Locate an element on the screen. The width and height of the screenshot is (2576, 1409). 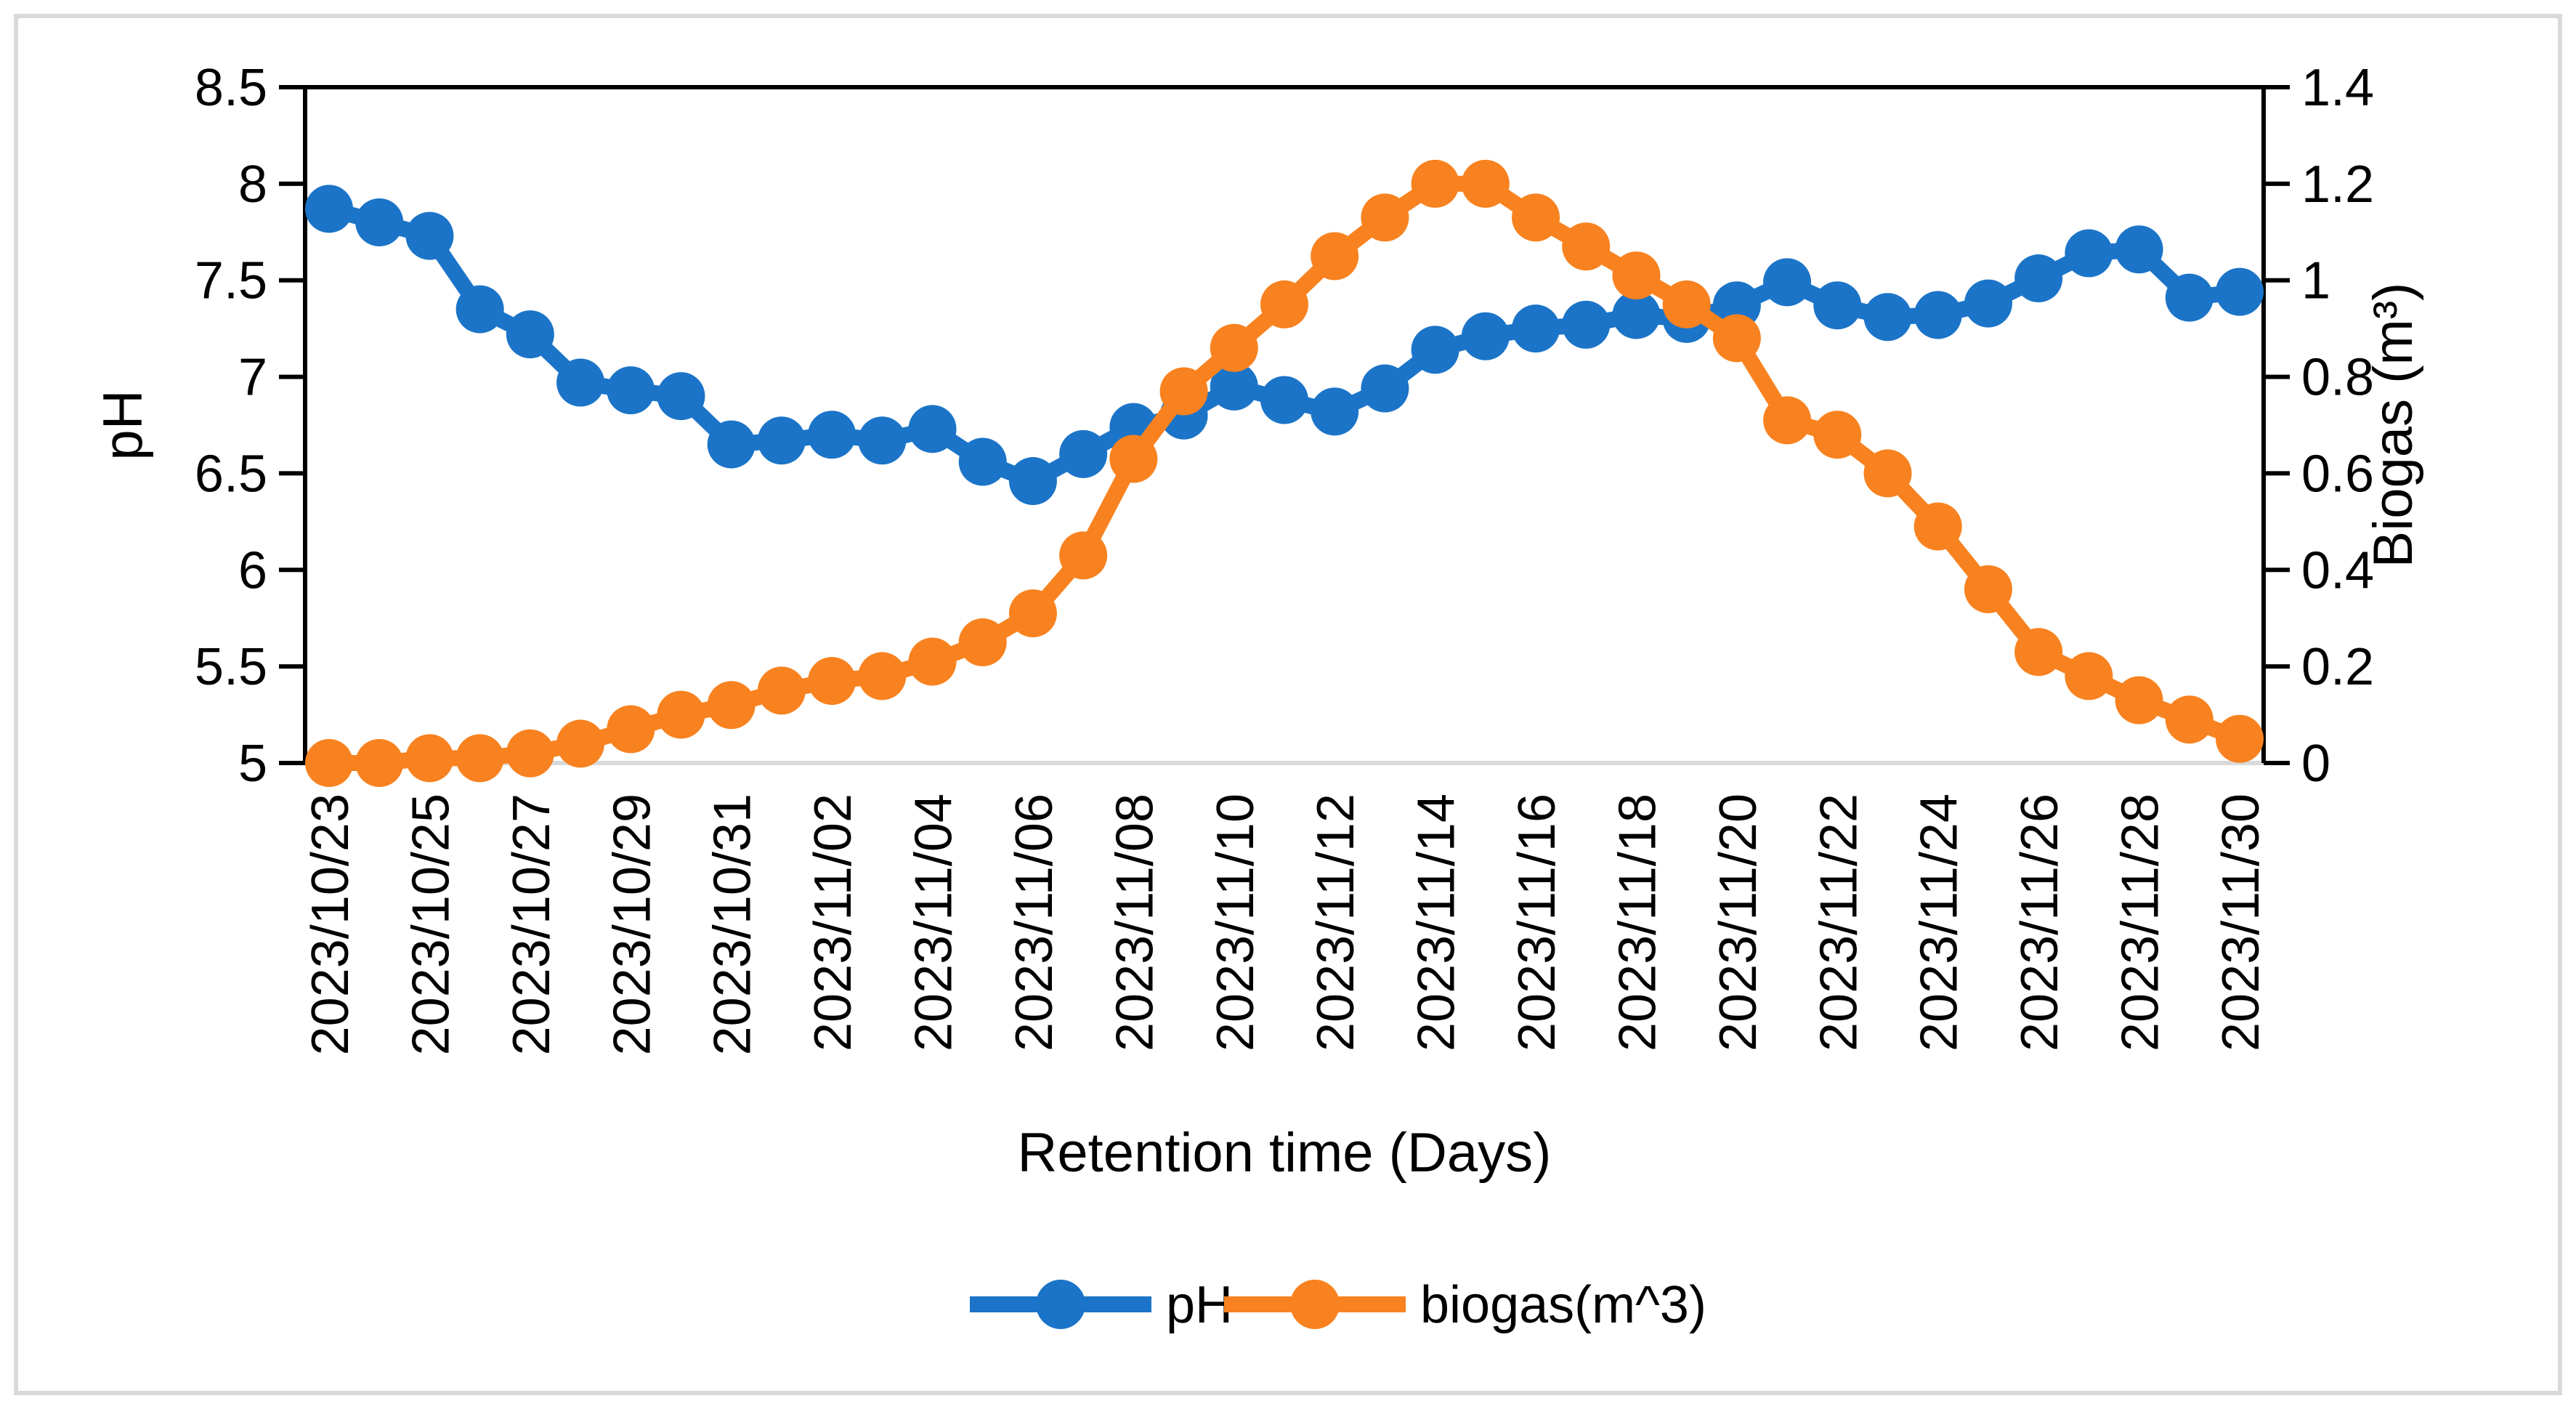
legend-item-ph: pH is located at coordinates (1101, 1305).